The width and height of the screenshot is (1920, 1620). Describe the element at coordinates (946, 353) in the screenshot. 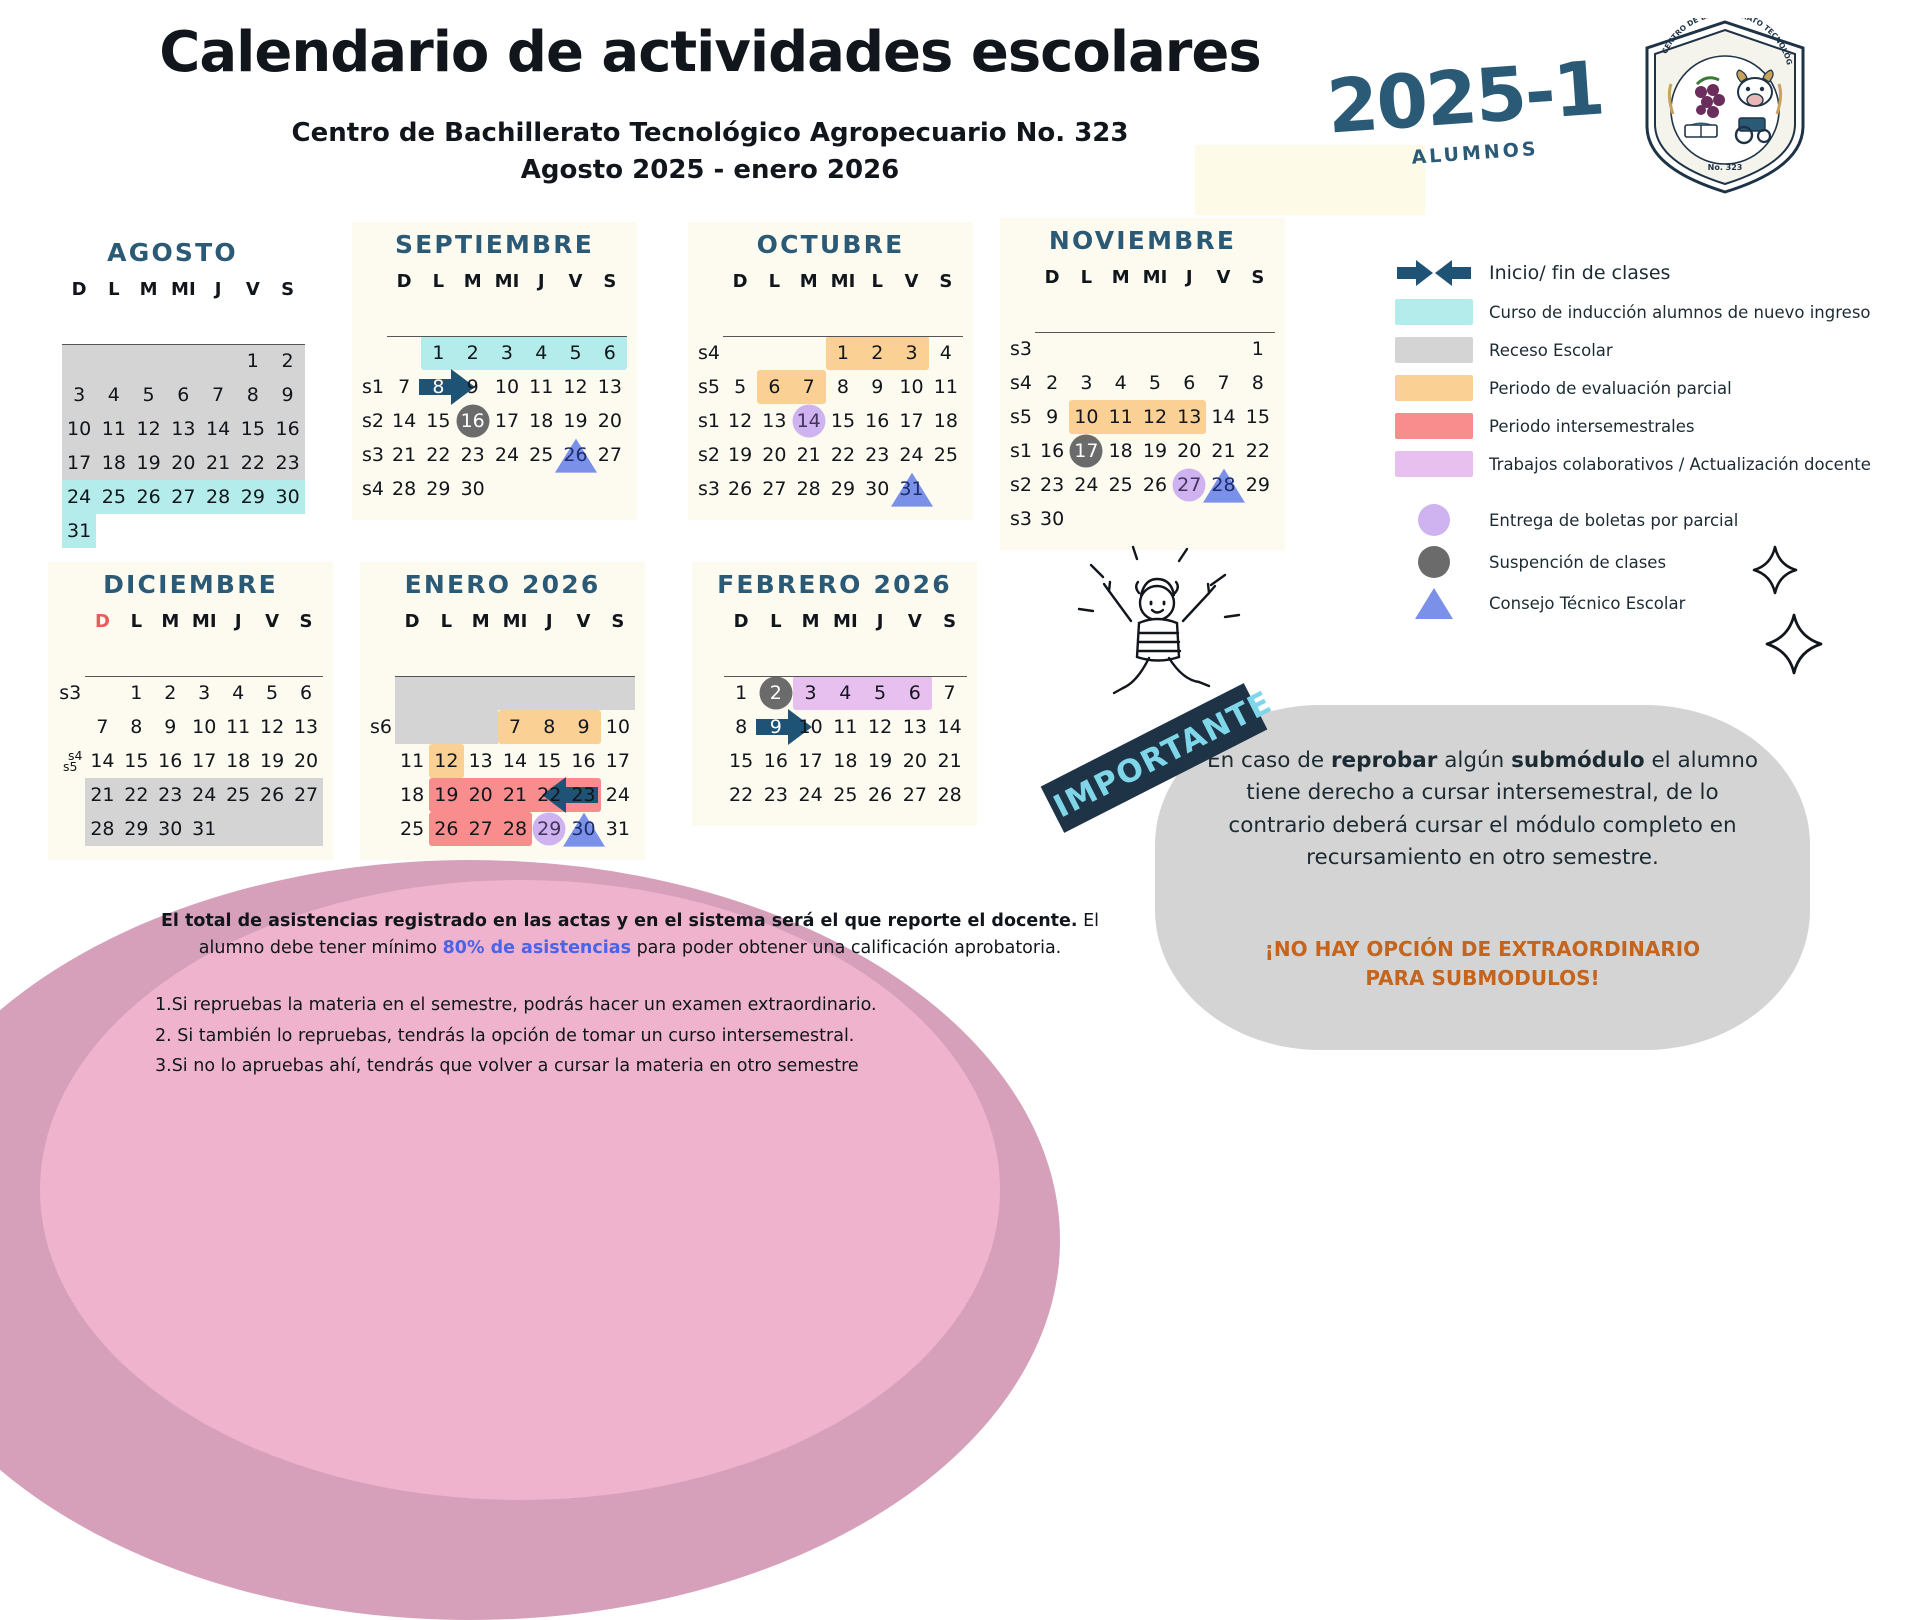

I see `day-cell-4: 4` at that location.